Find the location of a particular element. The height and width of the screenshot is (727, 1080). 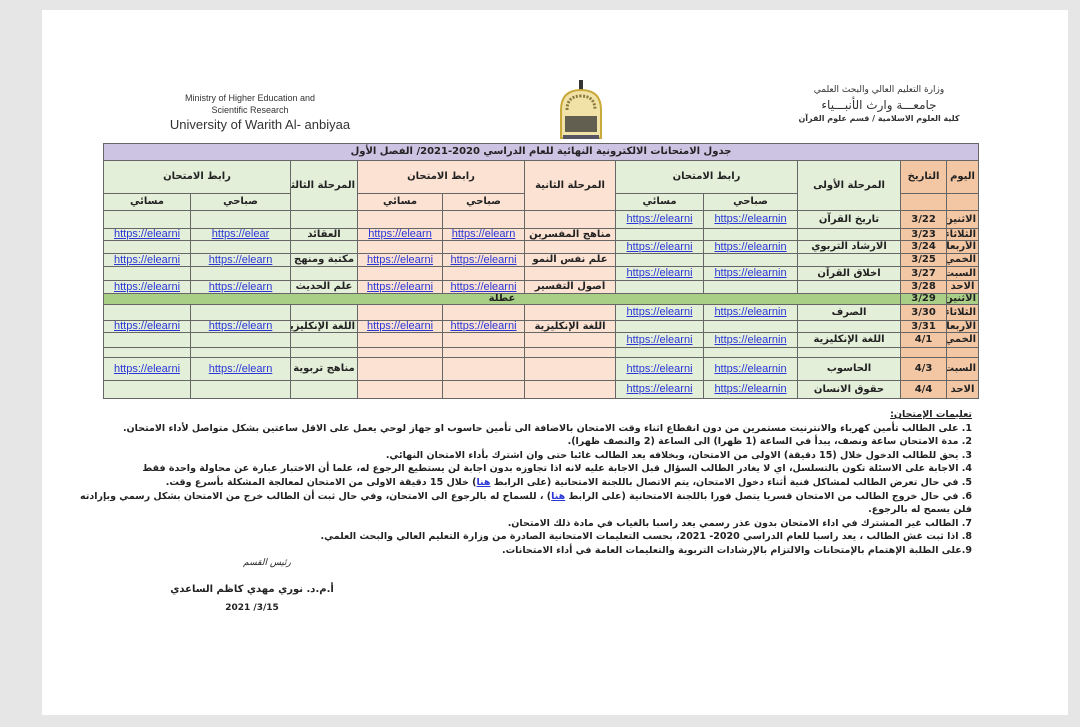

header-day: اليوم is located at coordinates (963, 177).